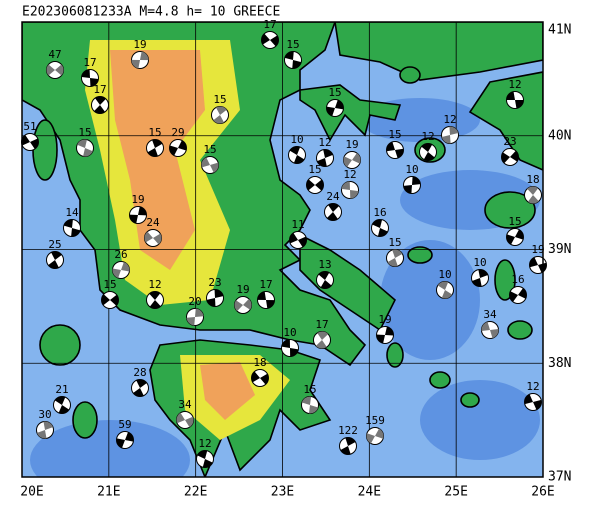  Describe the element at coordinates (195, 492) in the screenshot. I see `lon-label: 22E` at that location.